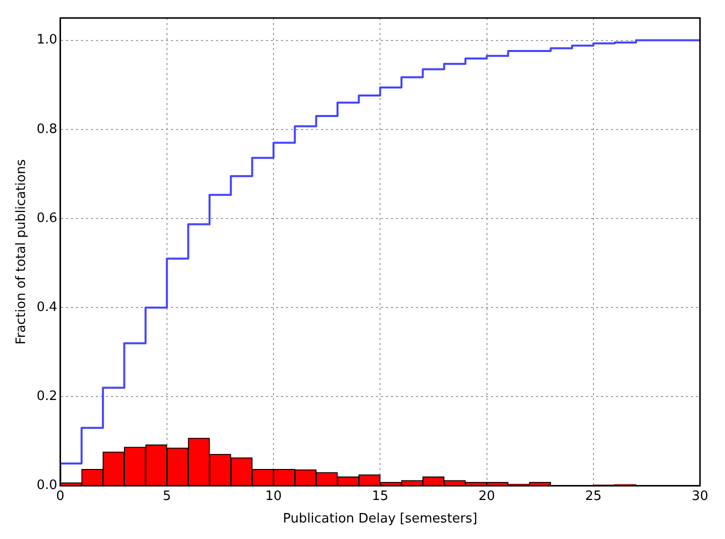 This screenshot has height=539, width=725. Describe the element at coordinates (47, 486) in the screenshot. I see `y-tick-label: 0.0` at that location.